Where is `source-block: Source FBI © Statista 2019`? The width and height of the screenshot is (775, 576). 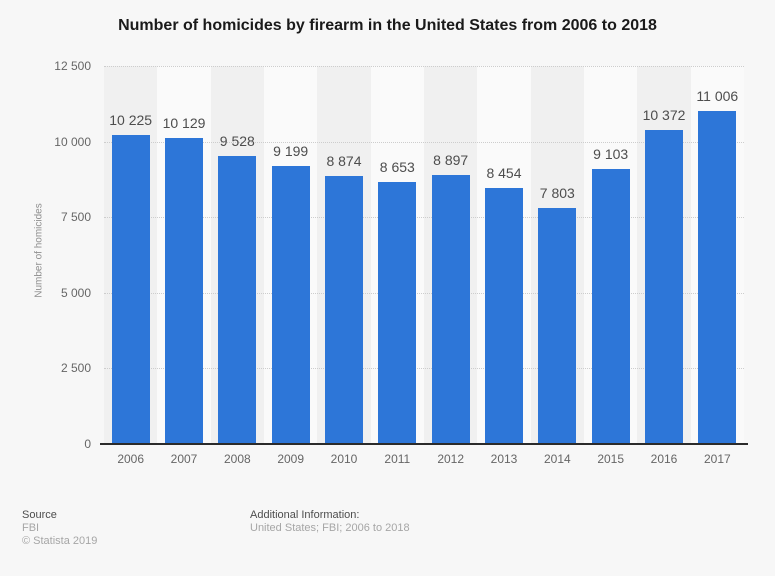
source-block: Source FBI © Statista 2019 is located at coordinates (59, 528).